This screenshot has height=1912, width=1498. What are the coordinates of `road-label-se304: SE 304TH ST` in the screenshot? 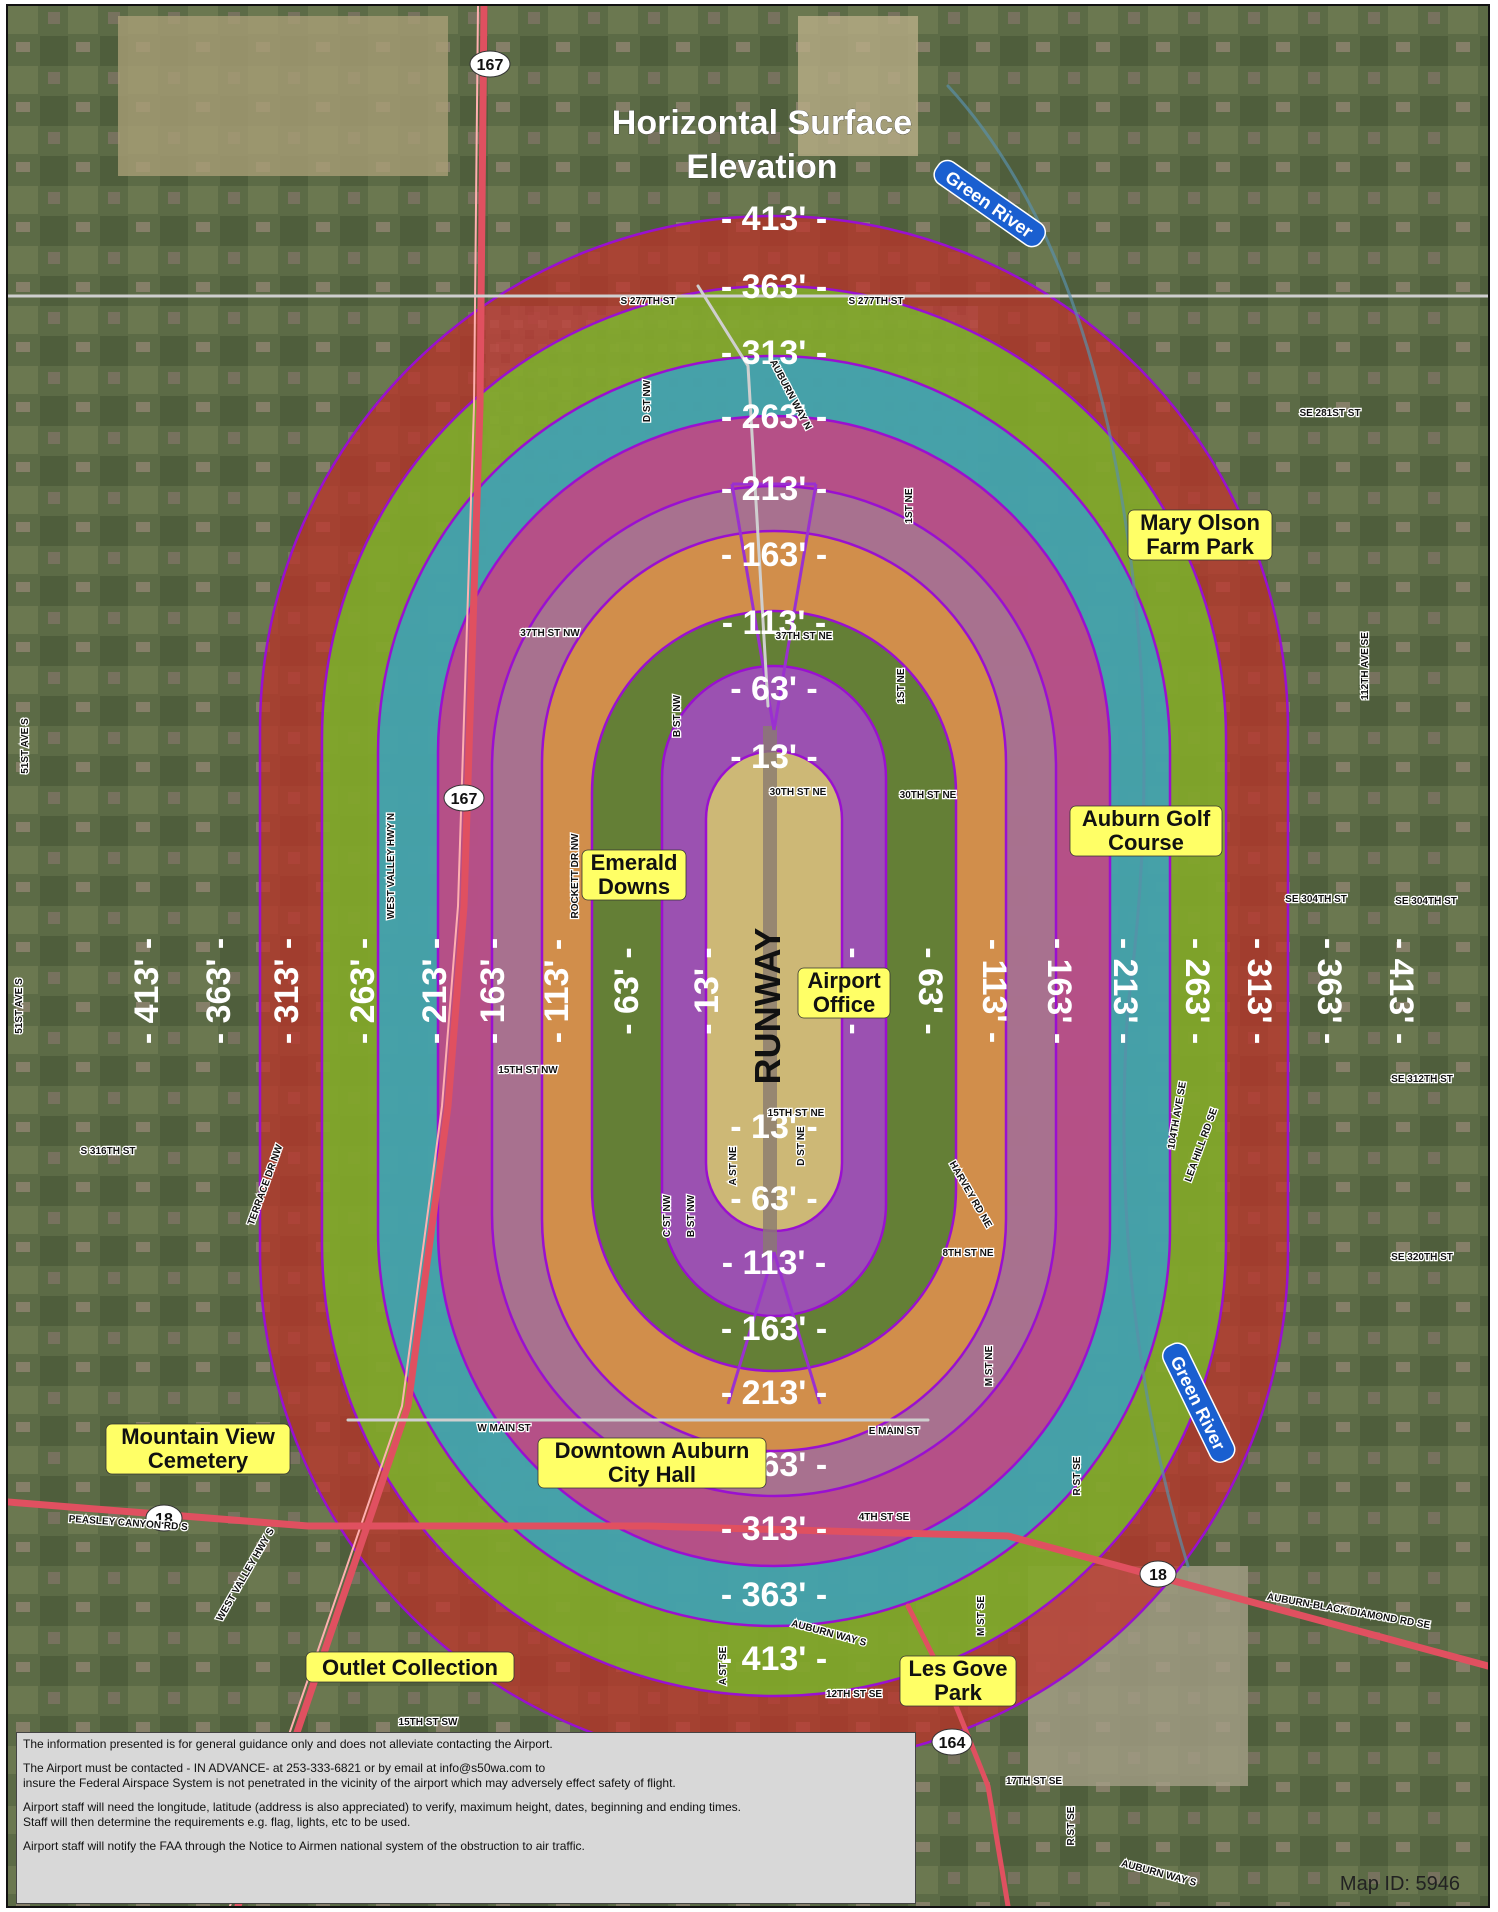 It's located at (1316, 899).